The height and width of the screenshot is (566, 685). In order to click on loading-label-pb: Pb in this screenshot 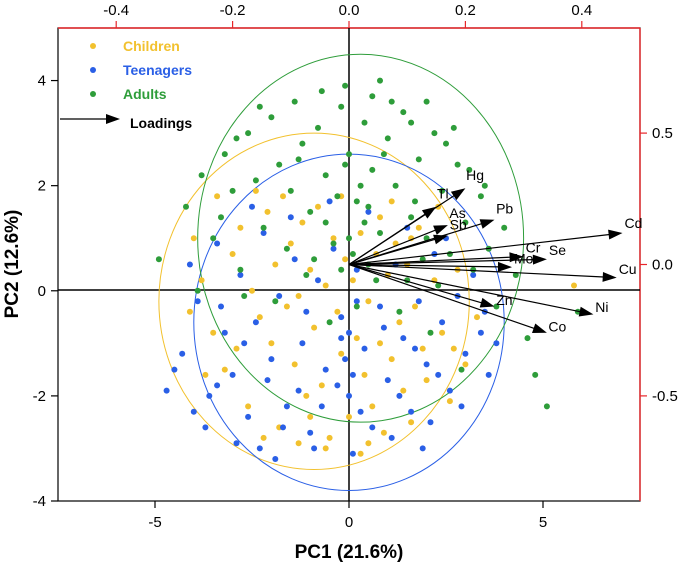, I will do `click(504, 209)`.